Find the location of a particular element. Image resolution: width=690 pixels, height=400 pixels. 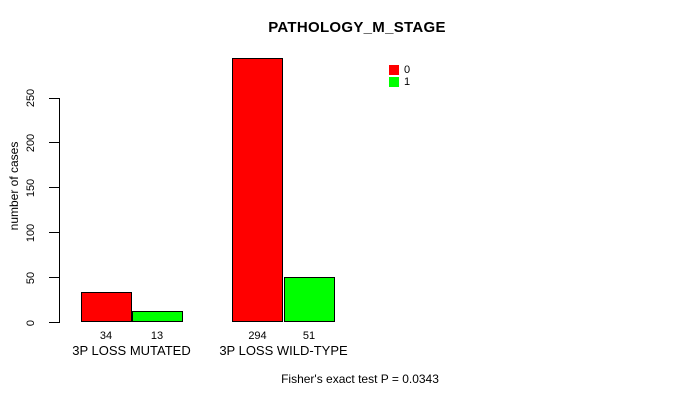

bar-value-label: 51 is located at coordinates (309, 336).